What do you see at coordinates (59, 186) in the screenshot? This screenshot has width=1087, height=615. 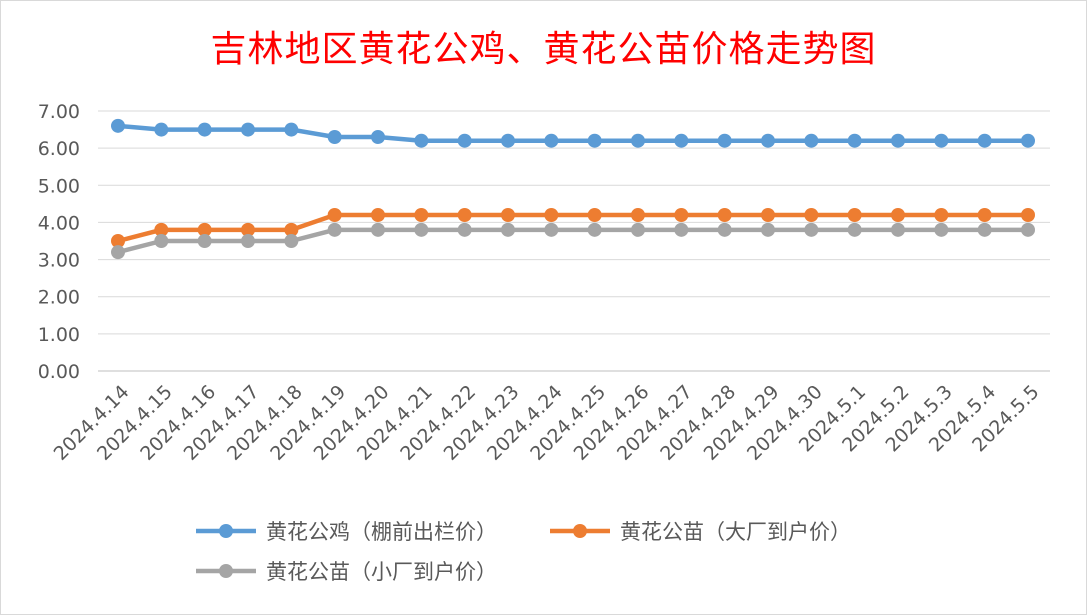 I see `y-tick-label: 5.00` at bounding box center [59, 186].